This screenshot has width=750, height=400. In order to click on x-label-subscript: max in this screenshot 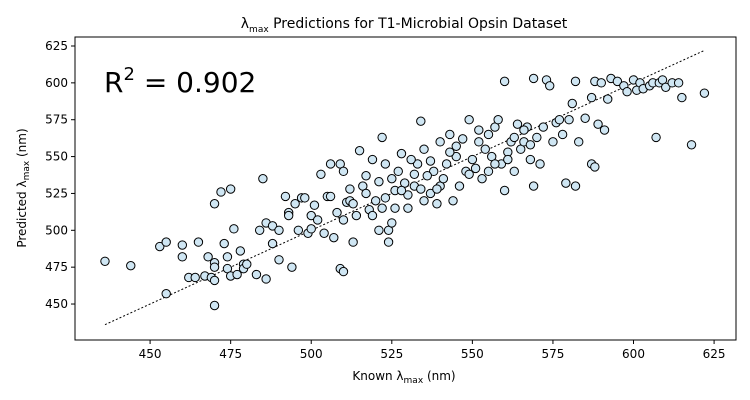, I will do `click(414, 381)`.